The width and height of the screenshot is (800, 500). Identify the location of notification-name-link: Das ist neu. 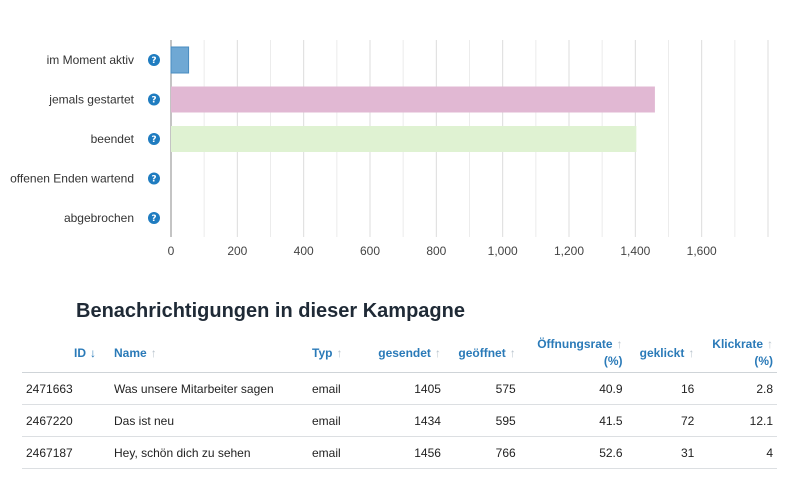
(204, 420).